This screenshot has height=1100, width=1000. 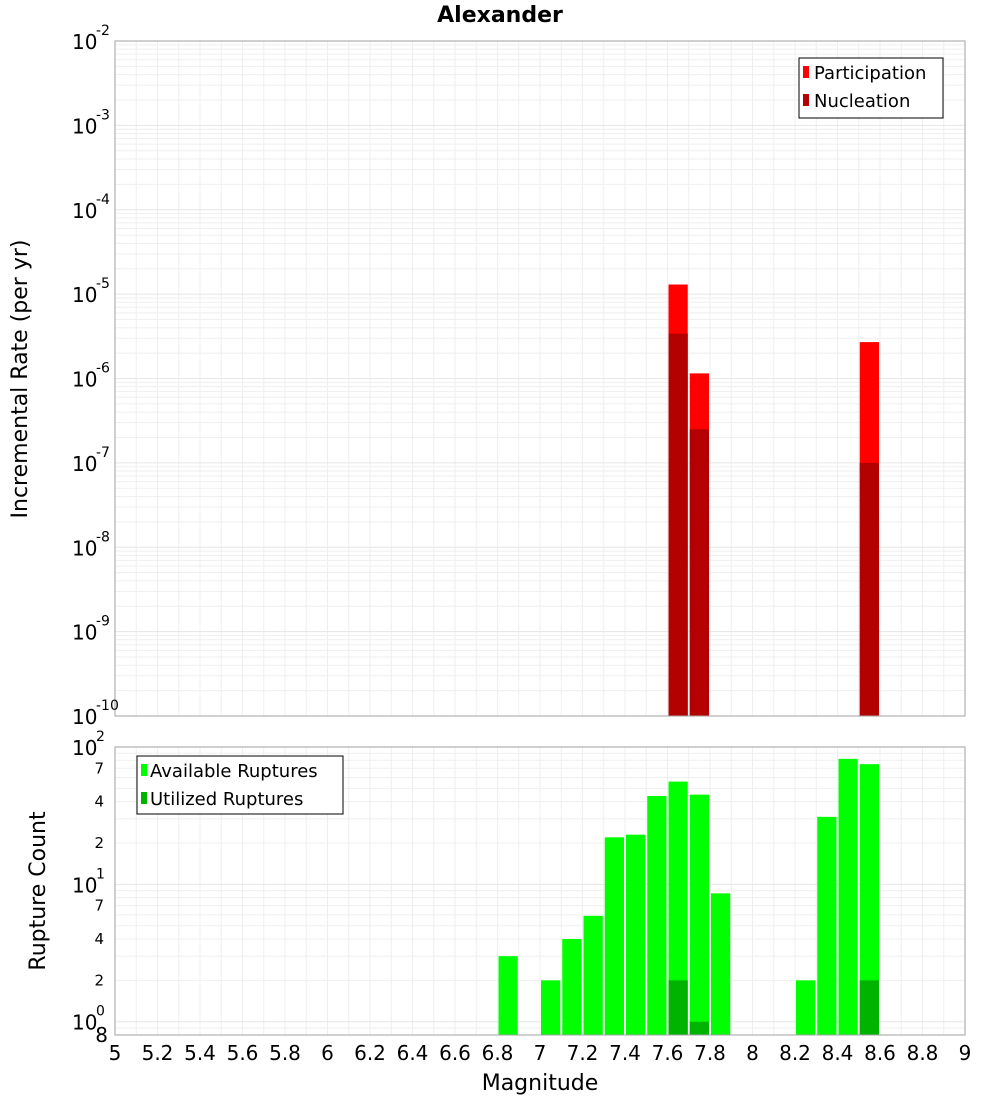 I want to click on nucleation-legend-label: Nucleation, so click(x=862, y=101).